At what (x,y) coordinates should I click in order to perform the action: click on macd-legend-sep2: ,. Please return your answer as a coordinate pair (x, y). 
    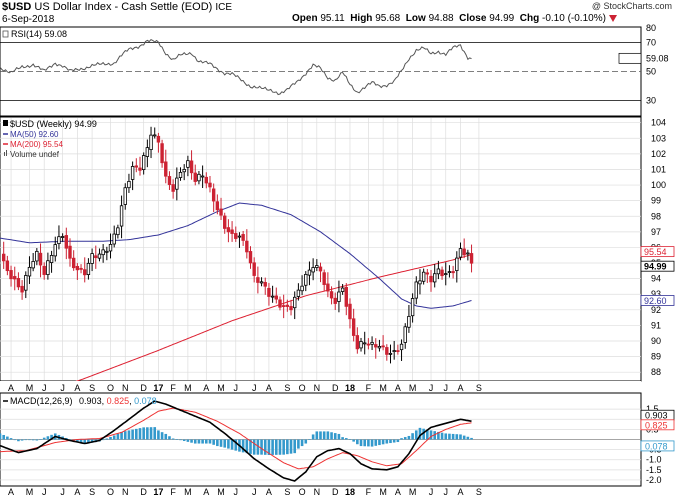
    Looking at the image, I should click on (131, 401).